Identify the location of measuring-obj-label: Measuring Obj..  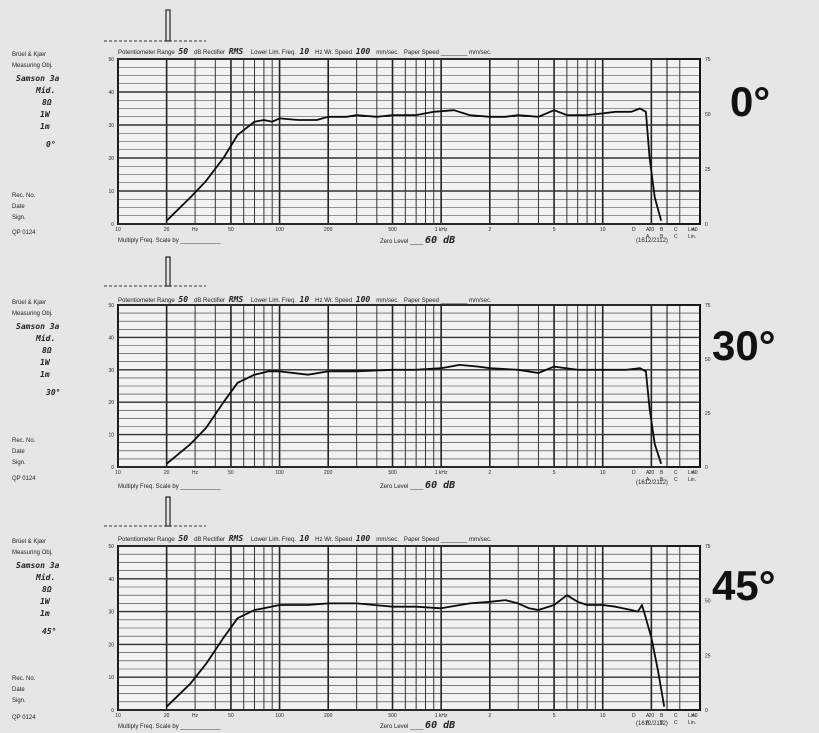
(32, 314).